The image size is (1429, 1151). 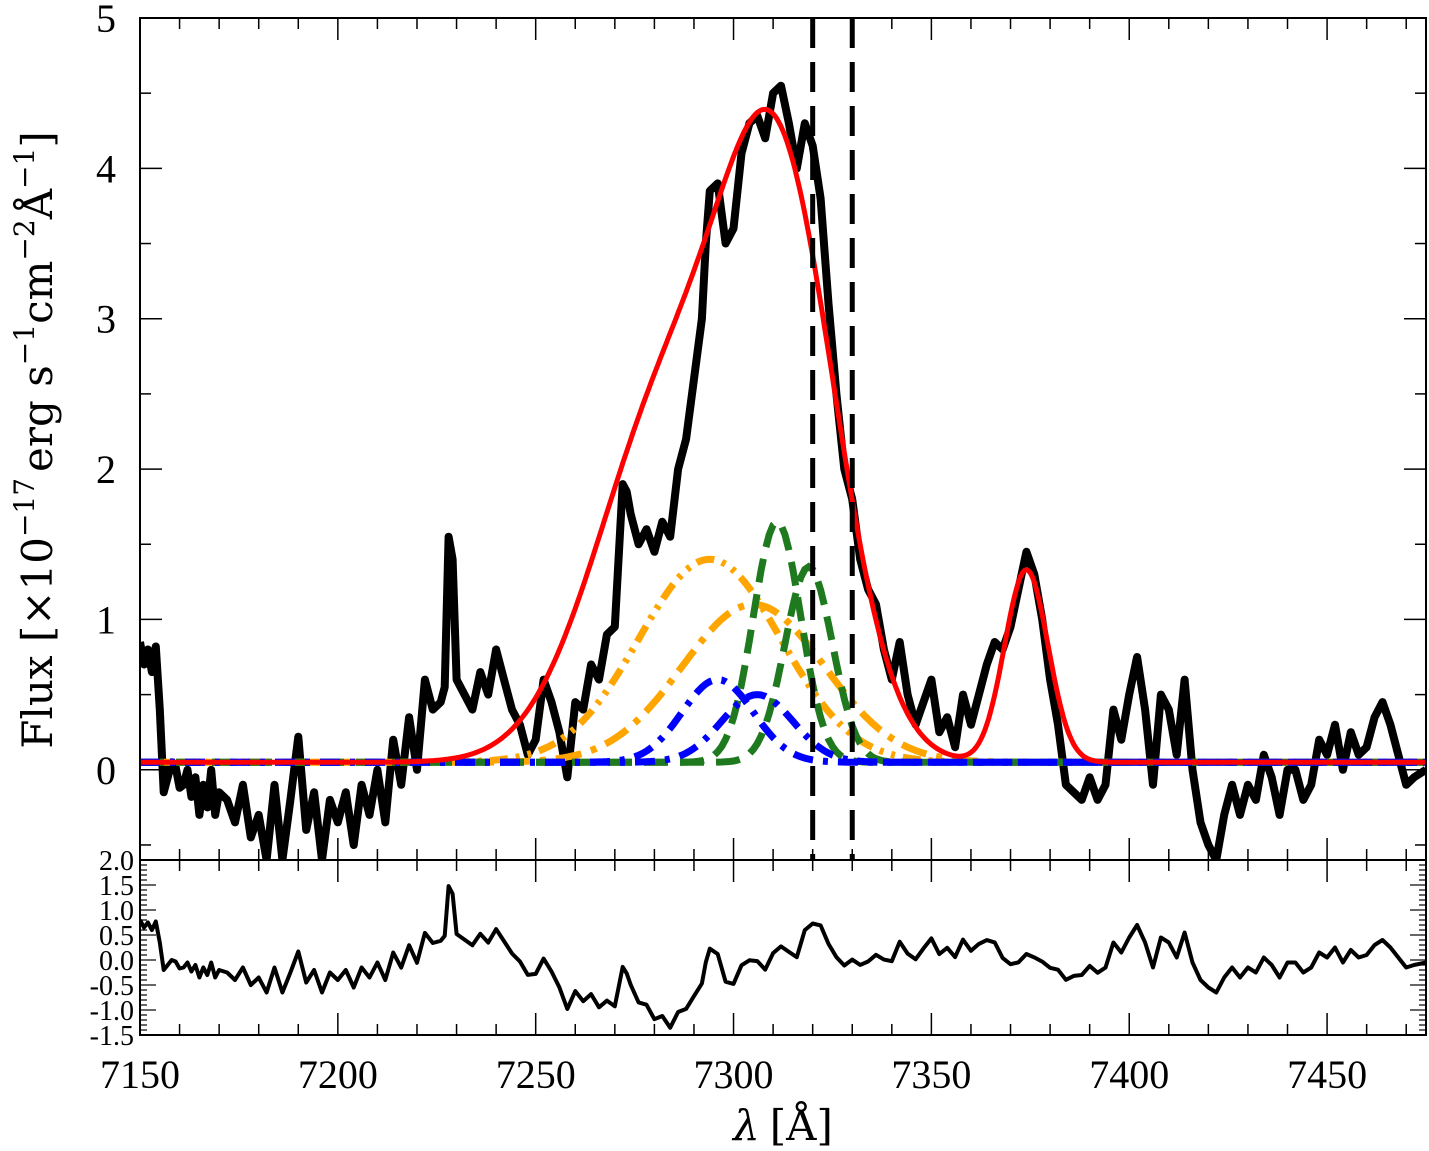 I want to click on y-axis-title: Flux [×10−17erg s−1cm−2Å−1], so click(x=35, y=439).